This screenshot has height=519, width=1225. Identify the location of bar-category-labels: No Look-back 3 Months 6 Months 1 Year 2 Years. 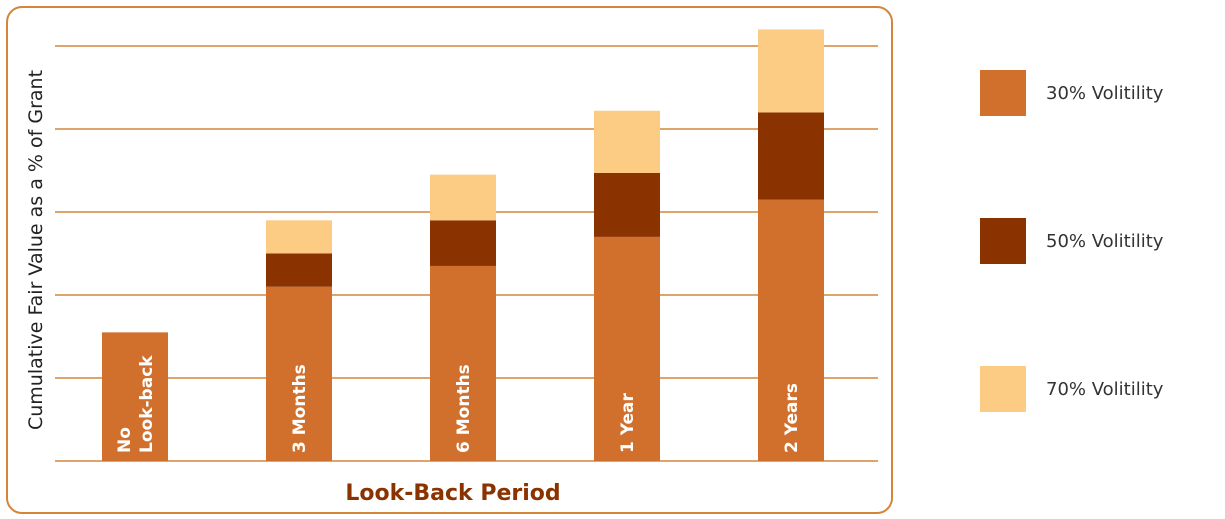
(458, 404).